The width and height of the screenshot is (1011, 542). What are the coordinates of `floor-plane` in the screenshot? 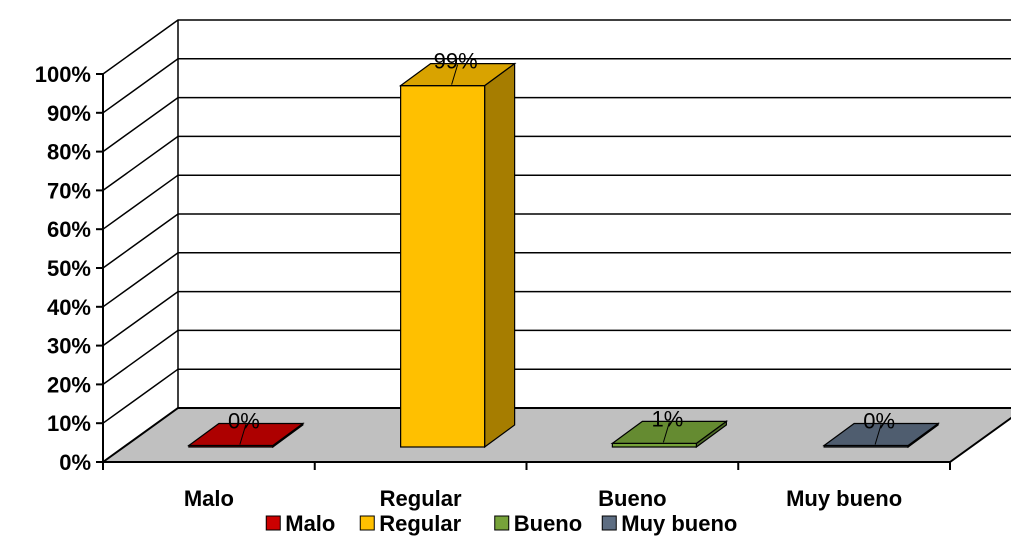 It's located at (555, 435).